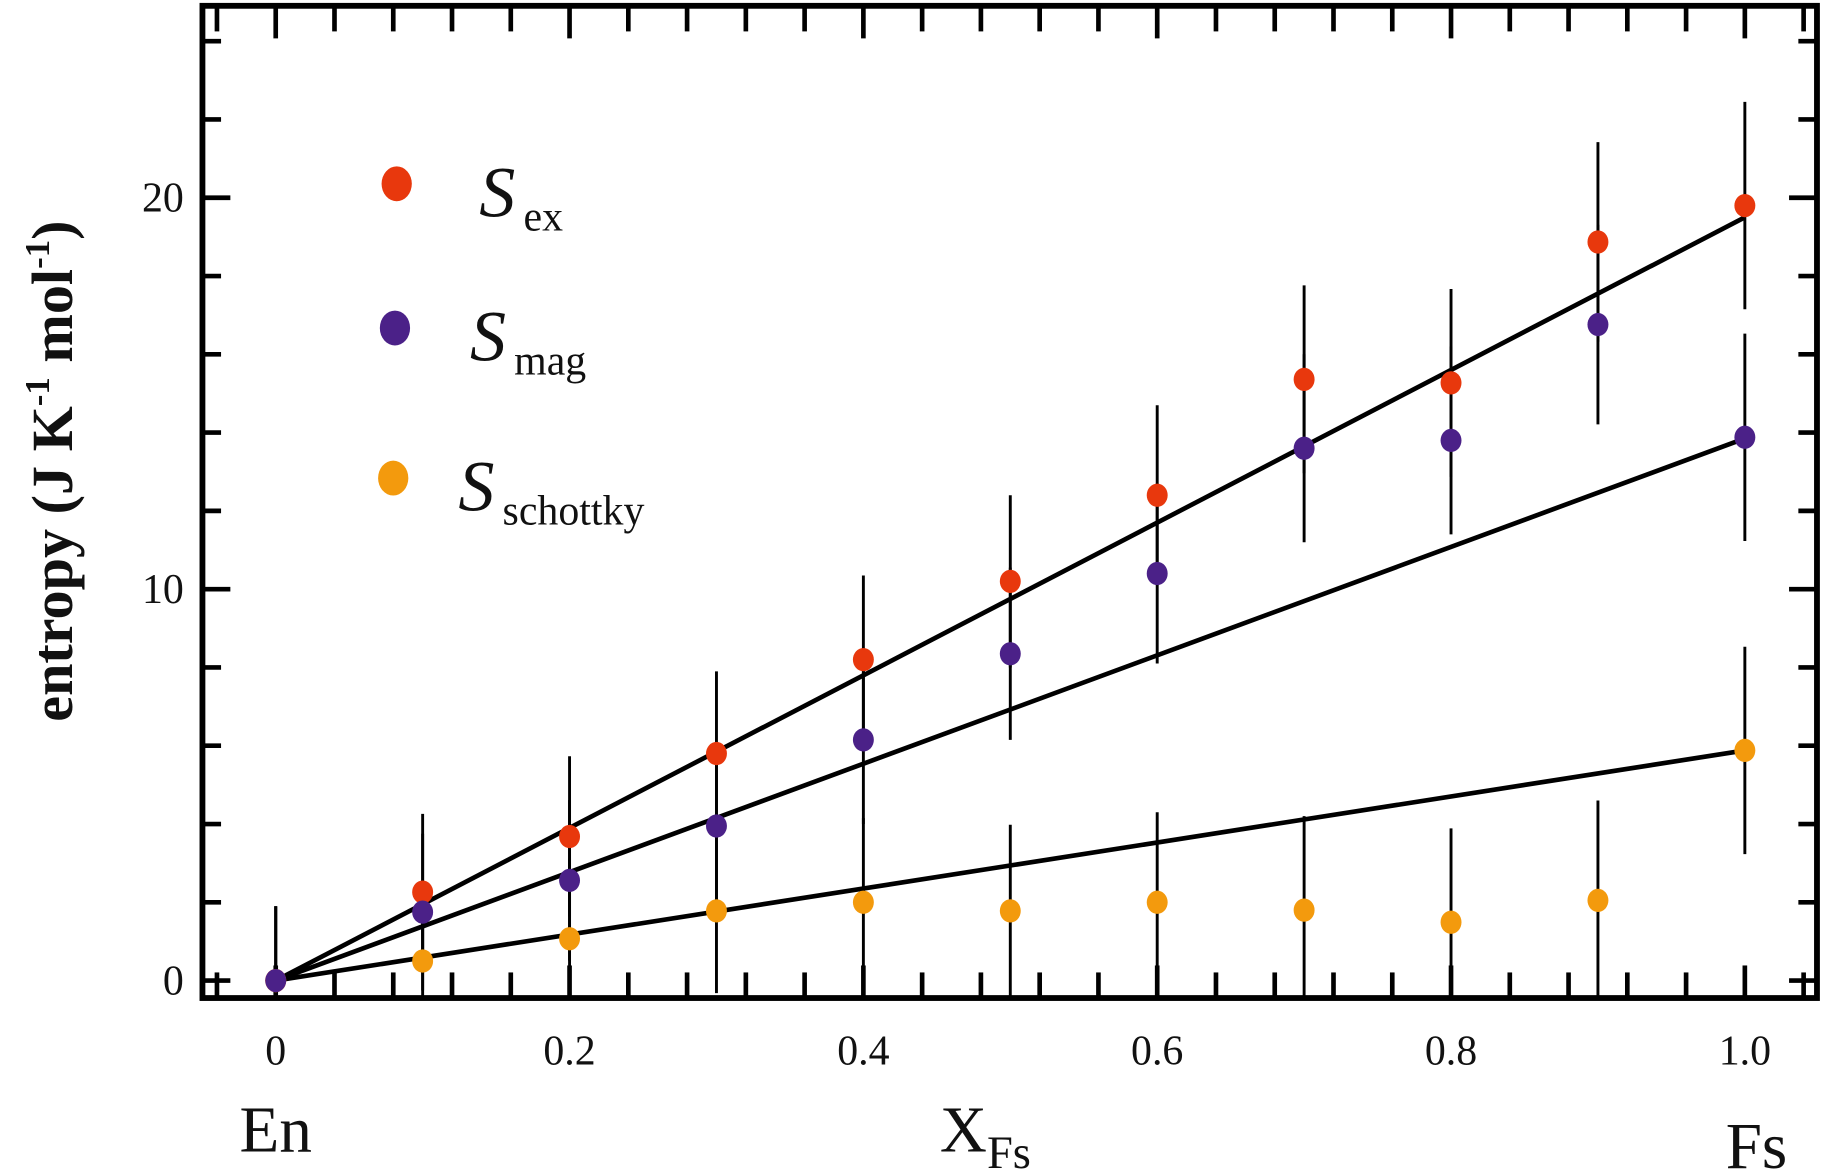 Image resolution: width=1824 pixels, height=1176 pixels. Describe the element at coordinates (163, 199) in the screenshot. I see `y-tick-label: 20` at that location.